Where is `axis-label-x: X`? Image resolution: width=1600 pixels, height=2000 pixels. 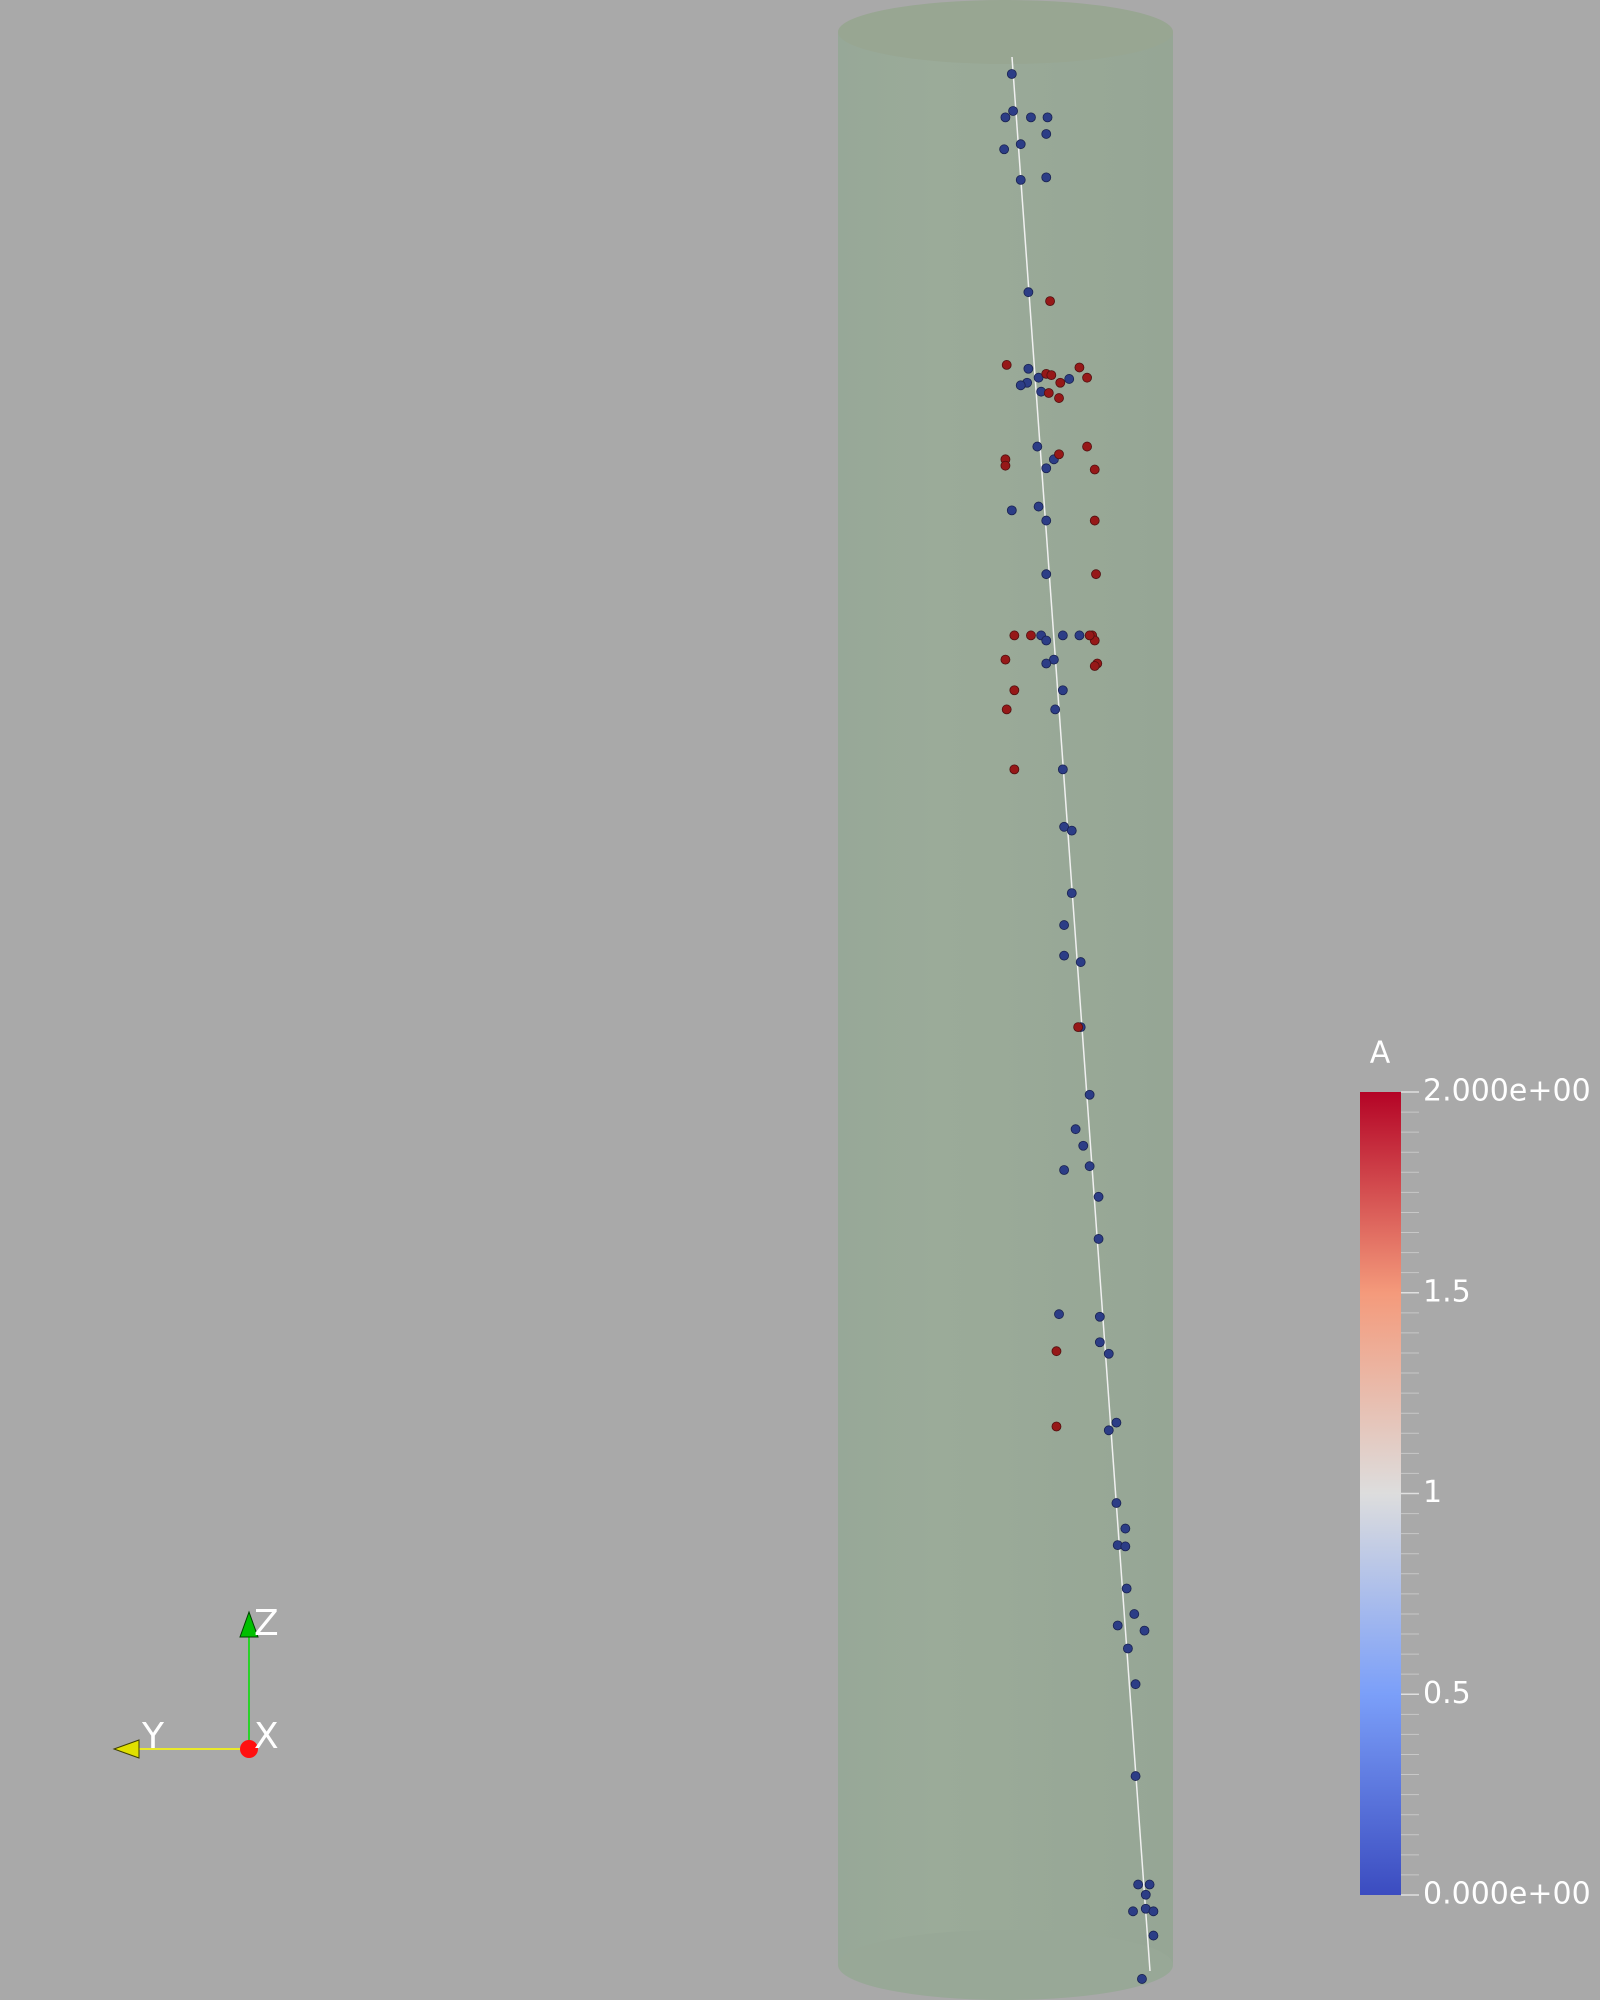 axis-label-x: X is located at coordinates (266, 1736).